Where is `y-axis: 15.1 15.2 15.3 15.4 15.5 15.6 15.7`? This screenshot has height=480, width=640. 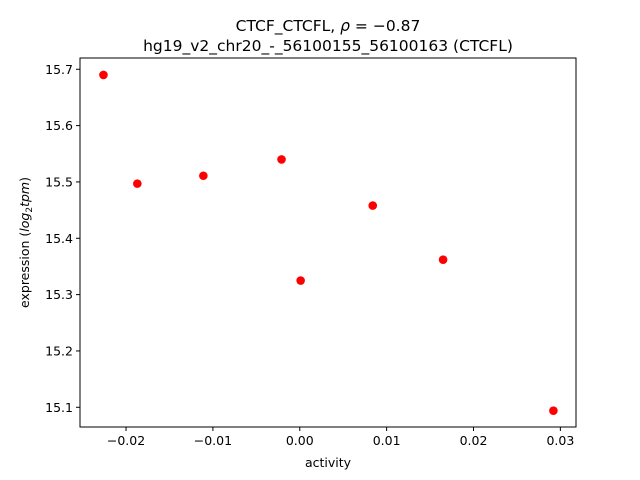 y-axis: 15.1 15.2 15.3 15.4 15.5 15.6 15.7 is located at coordinates (62, 238).